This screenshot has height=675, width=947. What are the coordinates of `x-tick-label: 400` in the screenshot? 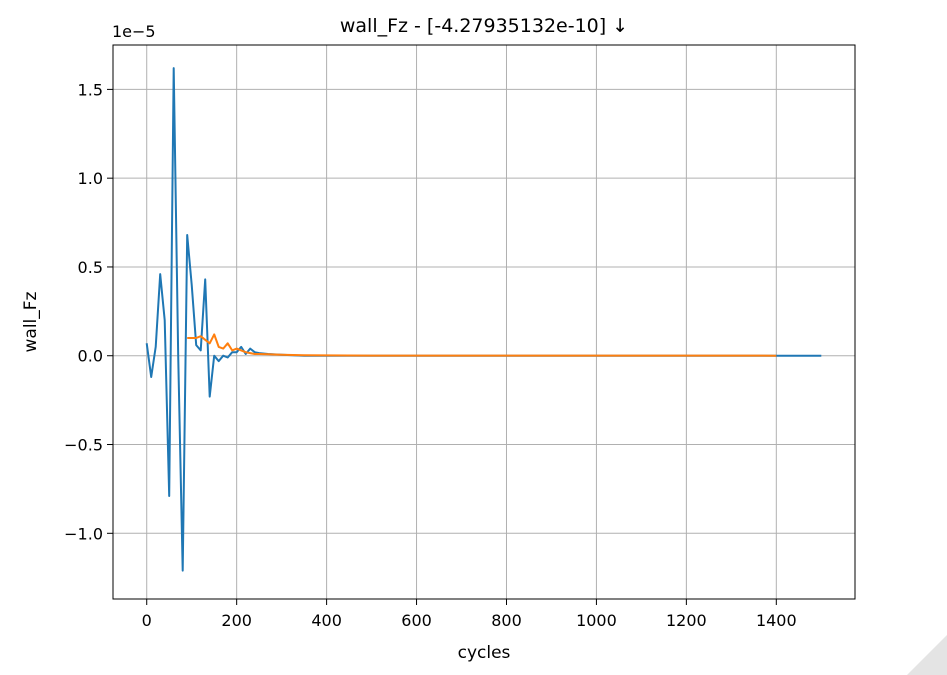 It's located at (326, 620).